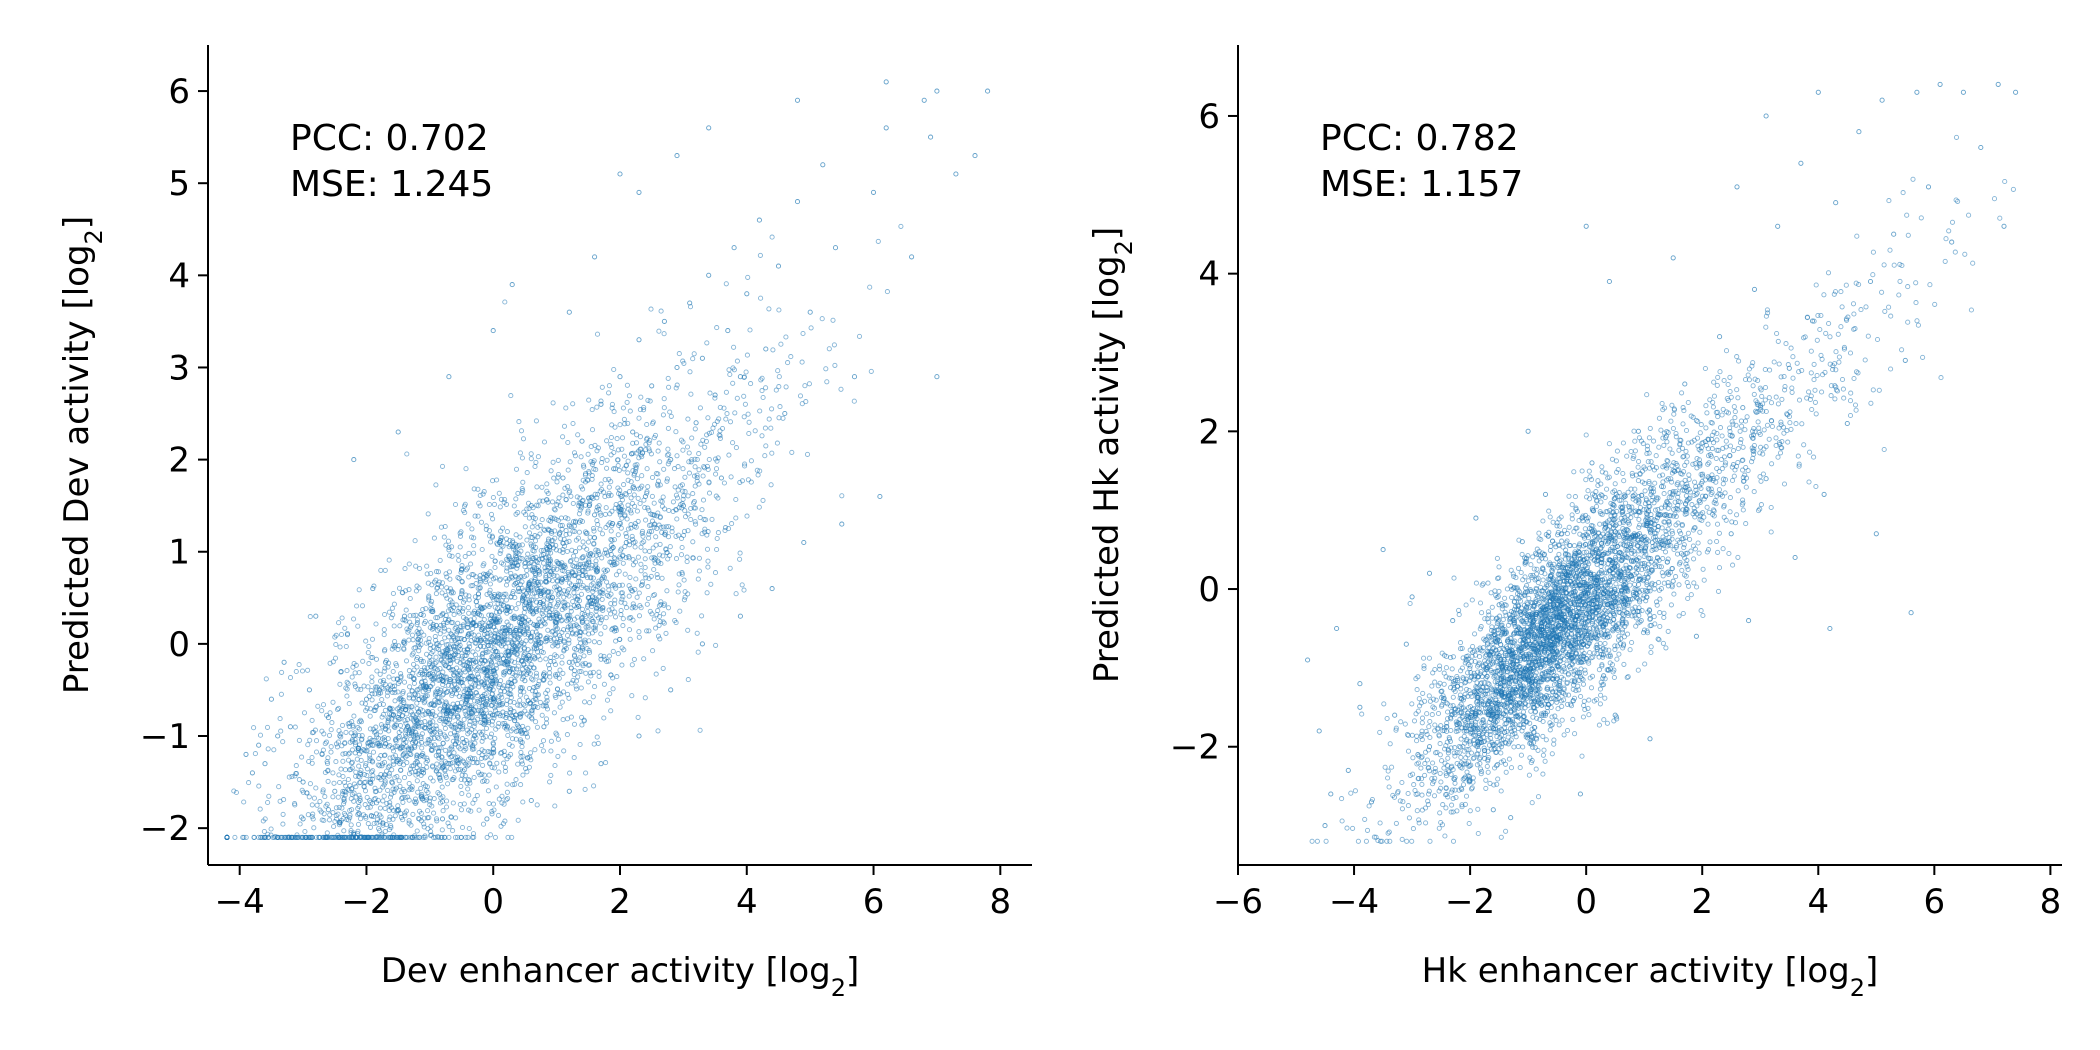  I want to click on y-tick-label: 1, so click(179, 553).